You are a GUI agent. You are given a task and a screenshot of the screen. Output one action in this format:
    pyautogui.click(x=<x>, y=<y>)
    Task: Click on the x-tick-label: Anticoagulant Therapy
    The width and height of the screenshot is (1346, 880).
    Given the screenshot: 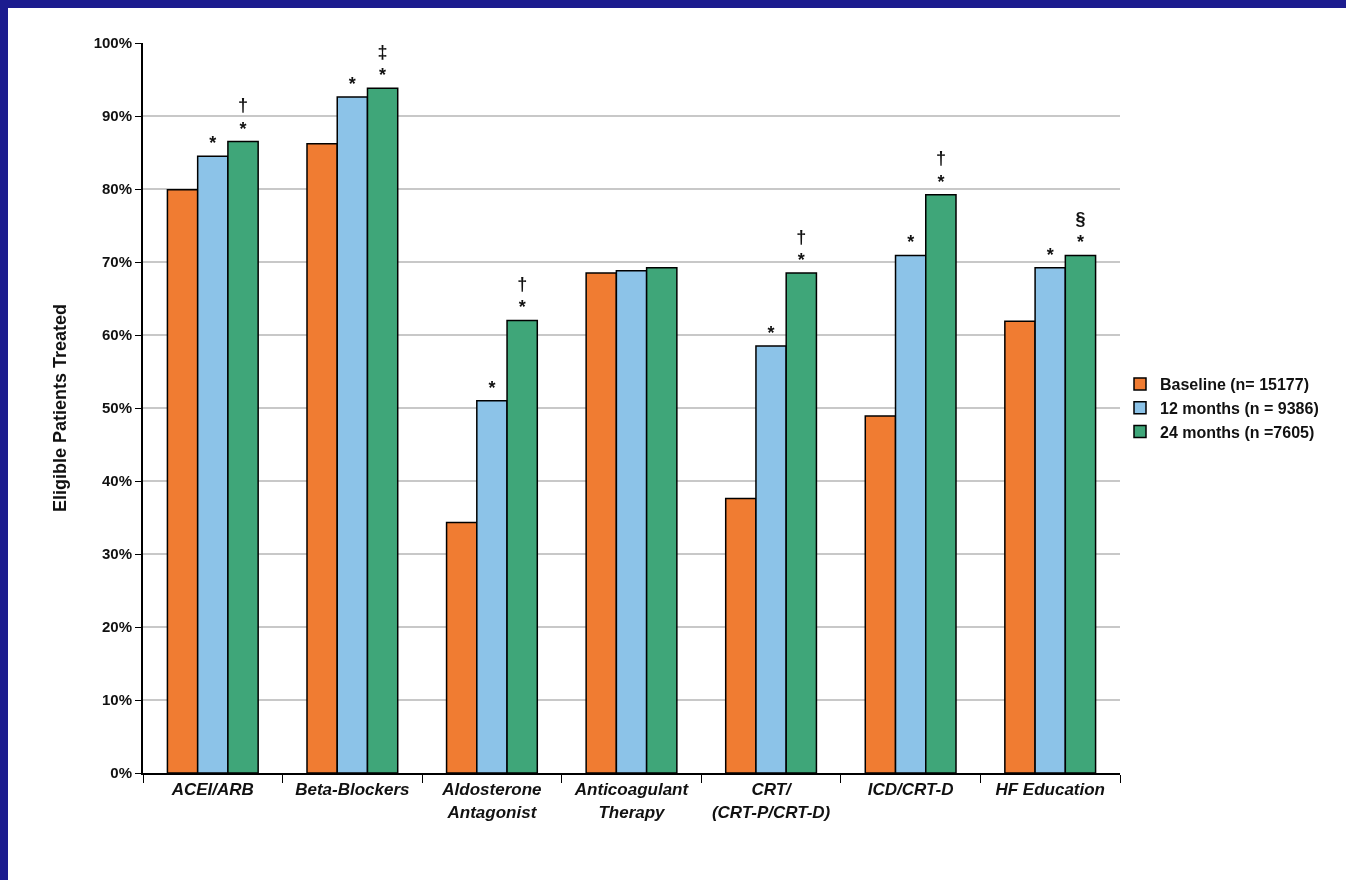 What is the action you would take?
    pyautogui.click(x=631, y=801)
    